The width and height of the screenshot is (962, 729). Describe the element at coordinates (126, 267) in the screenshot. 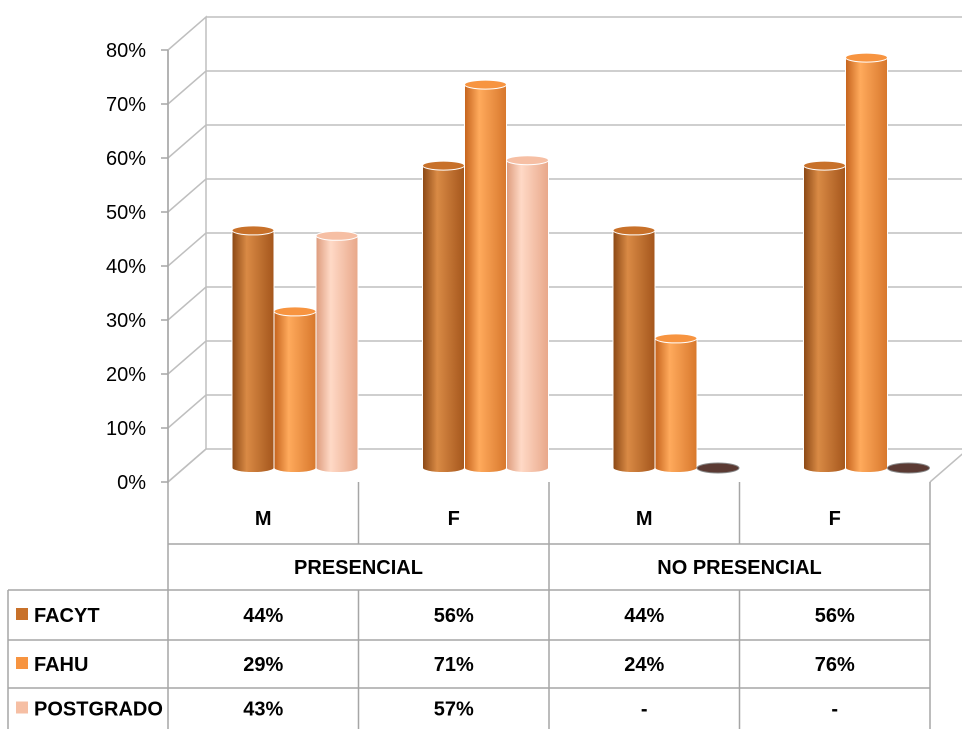

I see `y-tick-label: 40%` at that location.